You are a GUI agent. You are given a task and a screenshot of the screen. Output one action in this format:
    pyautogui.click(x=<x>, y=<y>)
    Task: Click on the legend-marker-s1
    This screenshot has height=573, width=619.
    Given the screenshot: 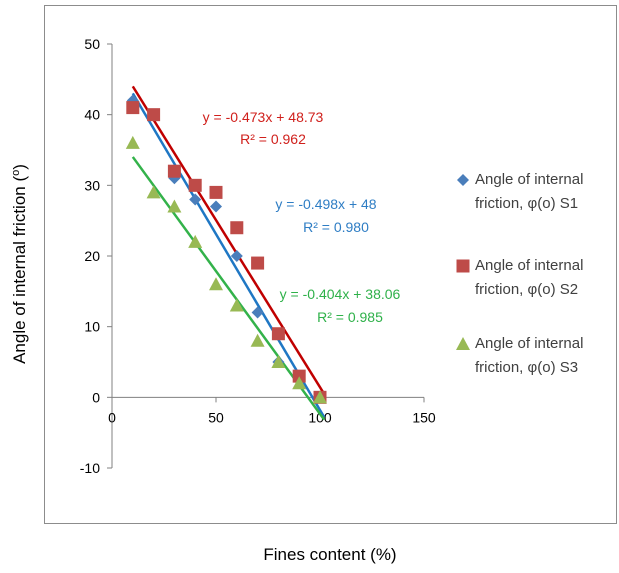 What is the action you would take?
    pyautogui.click(x=463, y=180)
    